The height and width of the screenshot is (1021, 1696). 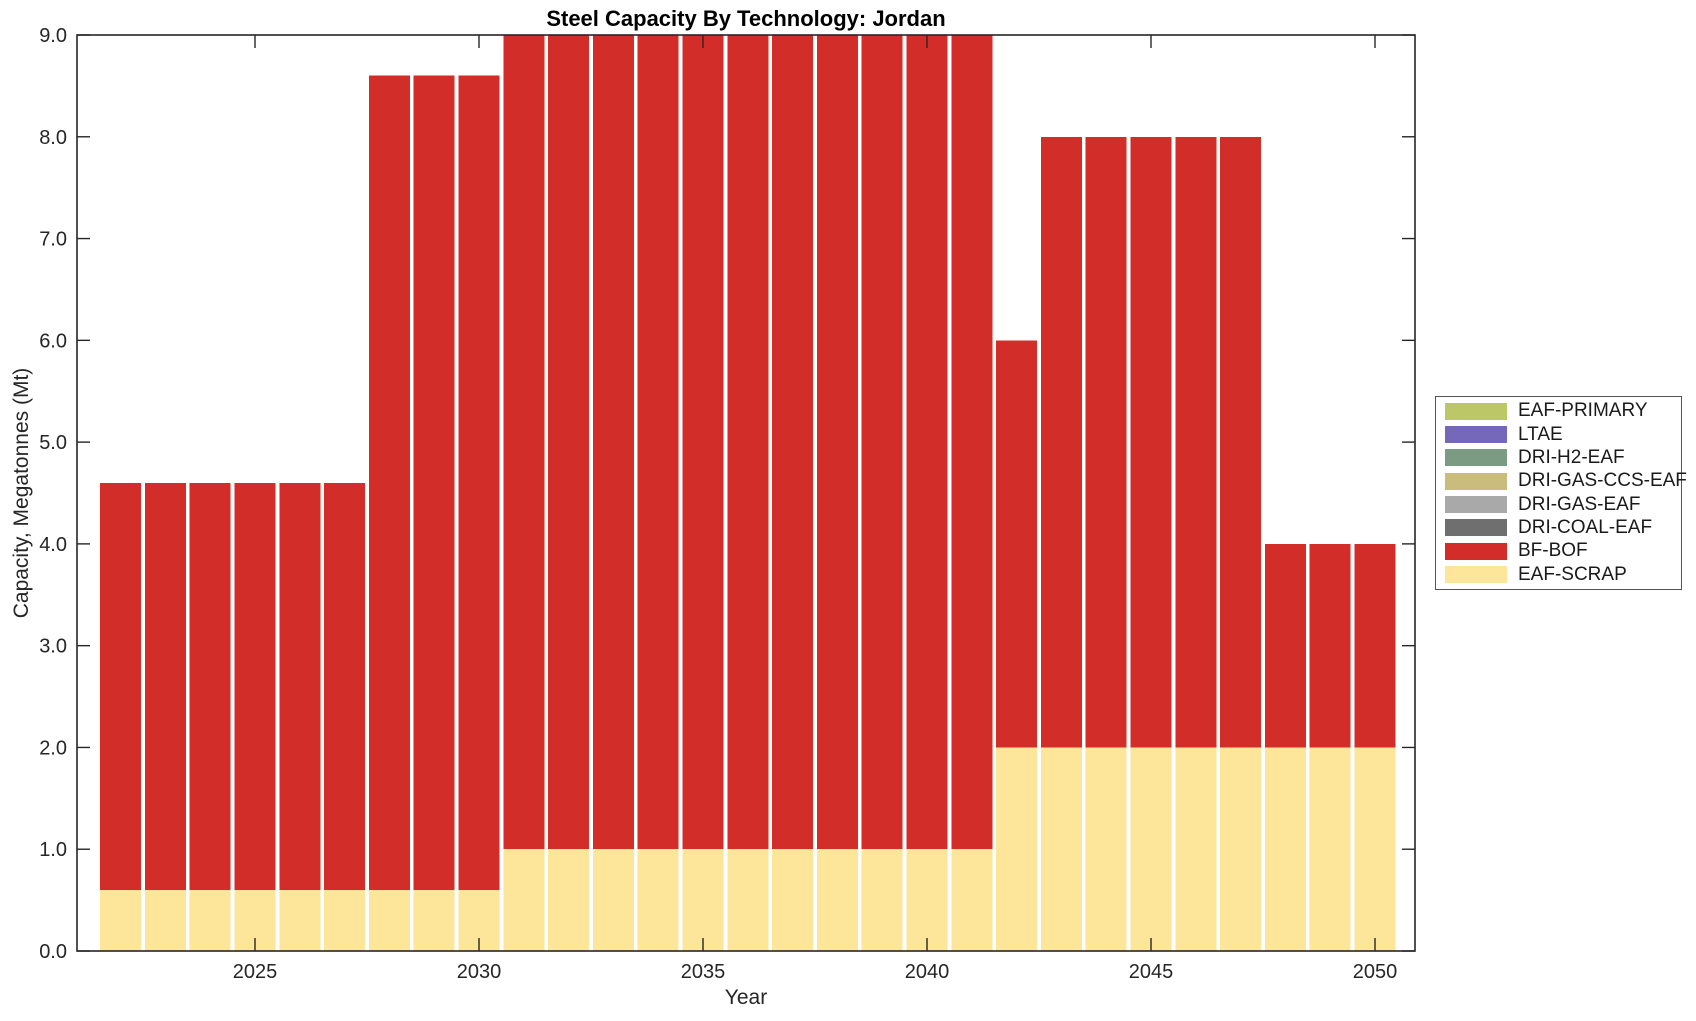 I want to click on bar-segment-2039-bf-bof, so click(x=882, y=442).